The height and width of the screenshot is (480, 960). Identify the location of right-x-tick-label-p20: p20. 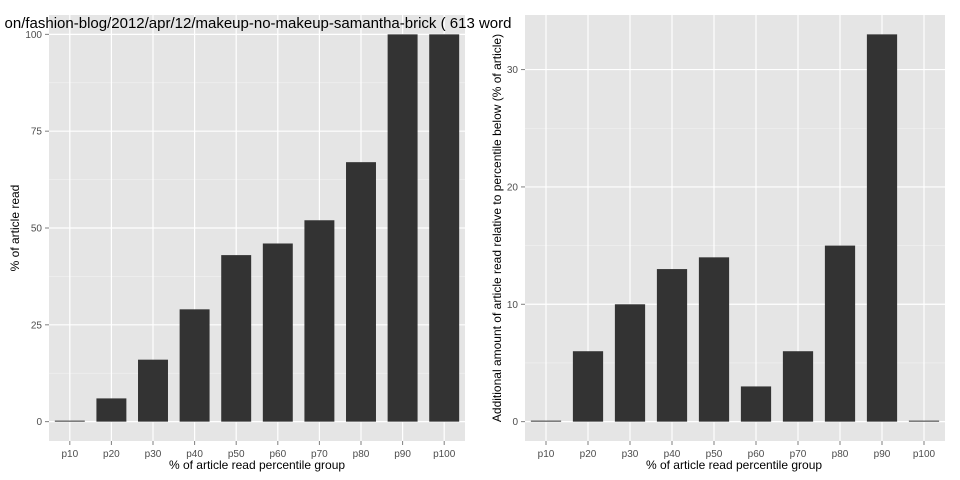
(588, 454).